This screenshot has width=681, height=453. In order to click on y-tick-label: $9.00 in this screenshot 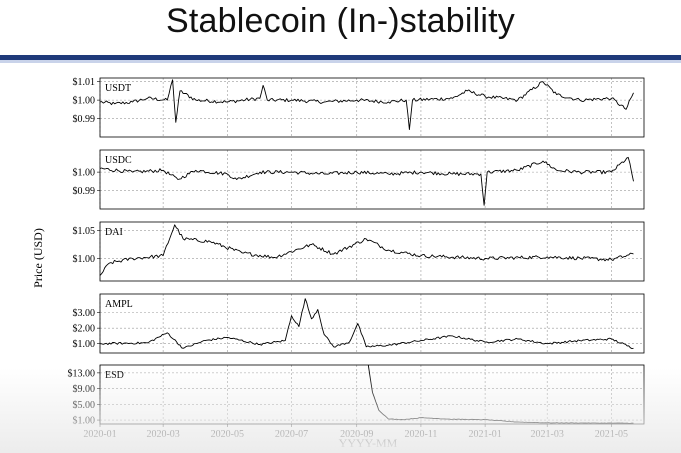, I will do `click(84, 389)`.